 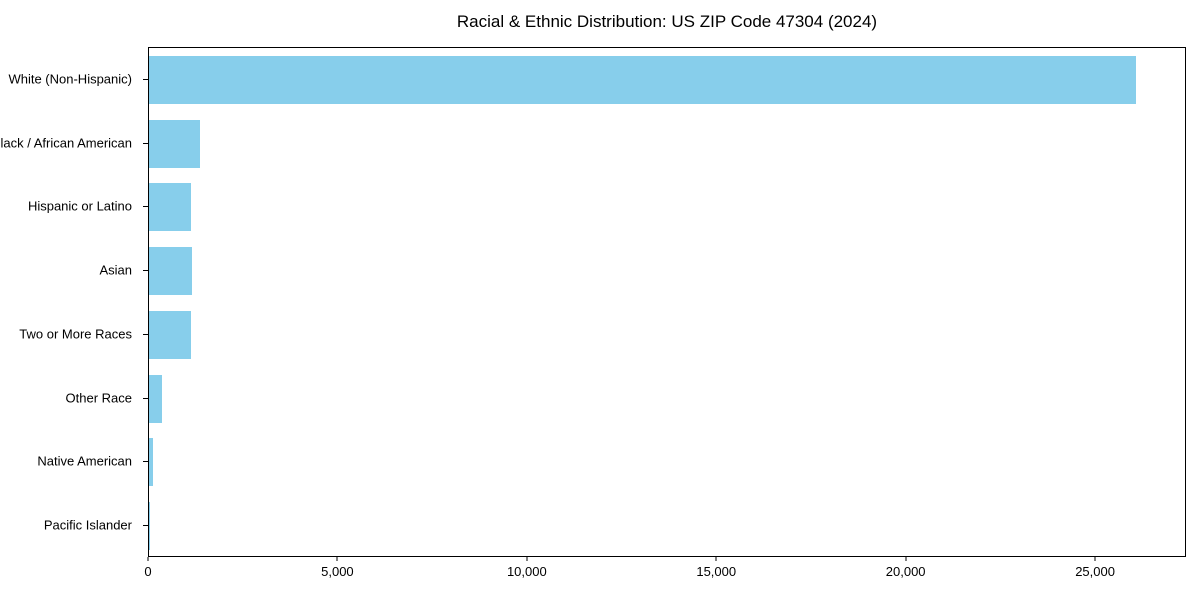 What do you see at coordinates (66, 143) in the screenshot?
I see `category-label: Black / African American` at bounding box center [66, 143].